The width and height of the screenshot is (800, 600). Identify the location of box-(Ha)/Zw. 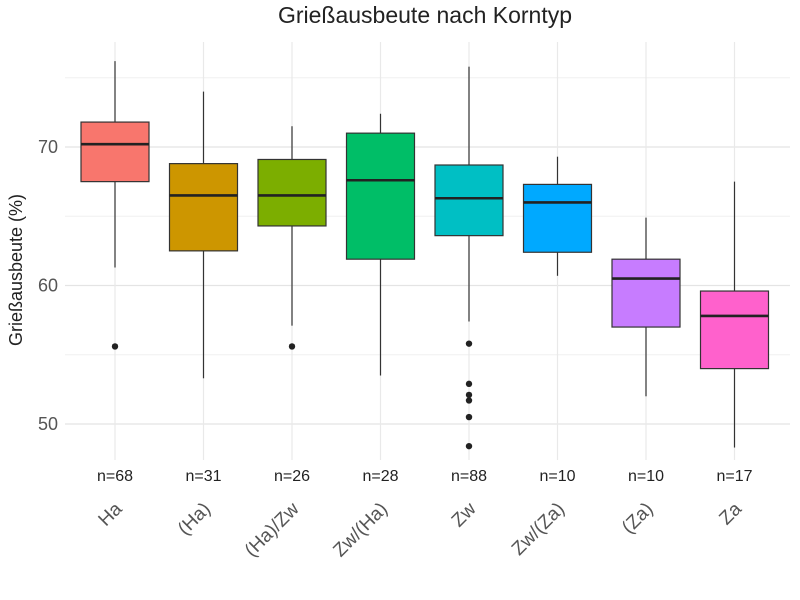
(292, 192).